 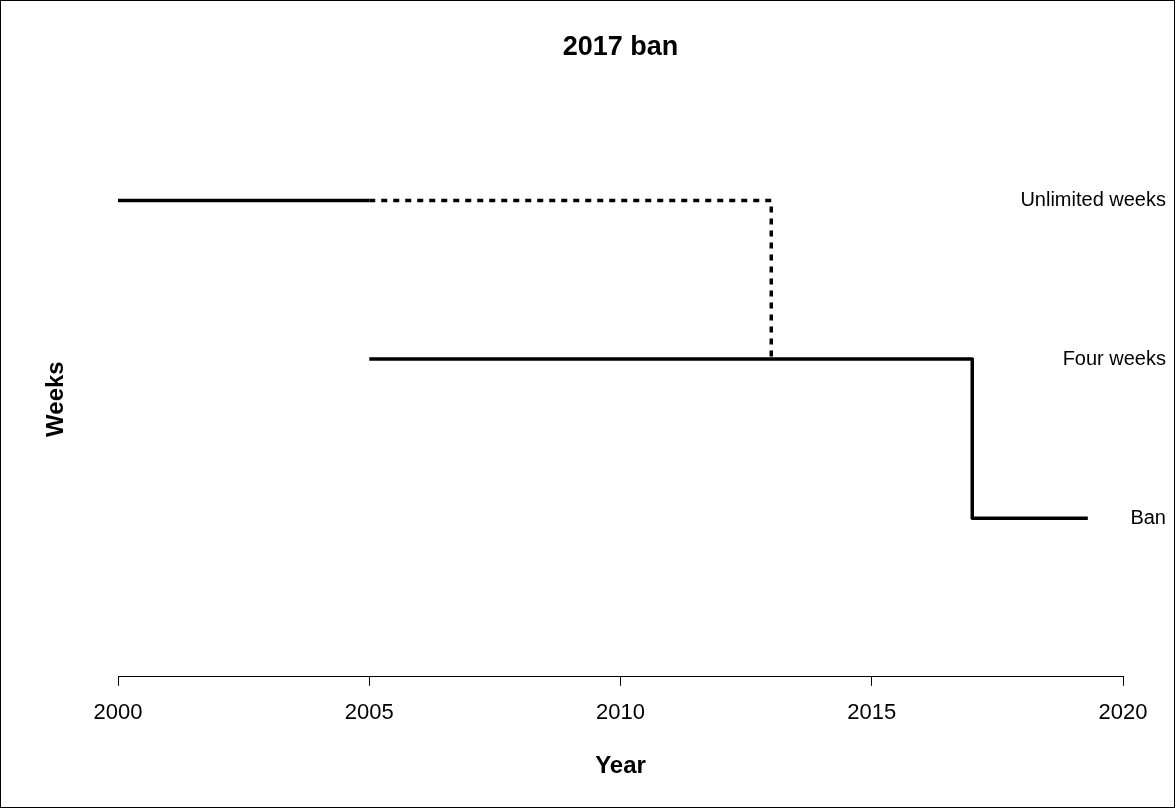 I want to click on x-tick-label: 2000, so click(x=118, y=712).